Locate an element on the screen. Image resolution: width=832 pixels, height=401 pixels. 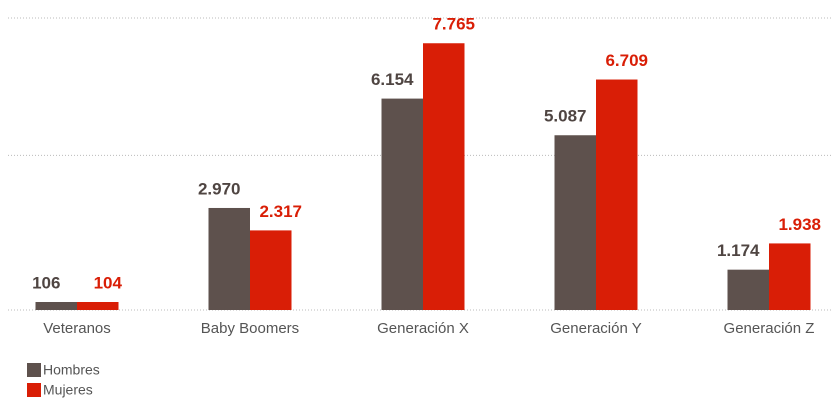
data-label: 6.154 is located at coordinates (392, 79).